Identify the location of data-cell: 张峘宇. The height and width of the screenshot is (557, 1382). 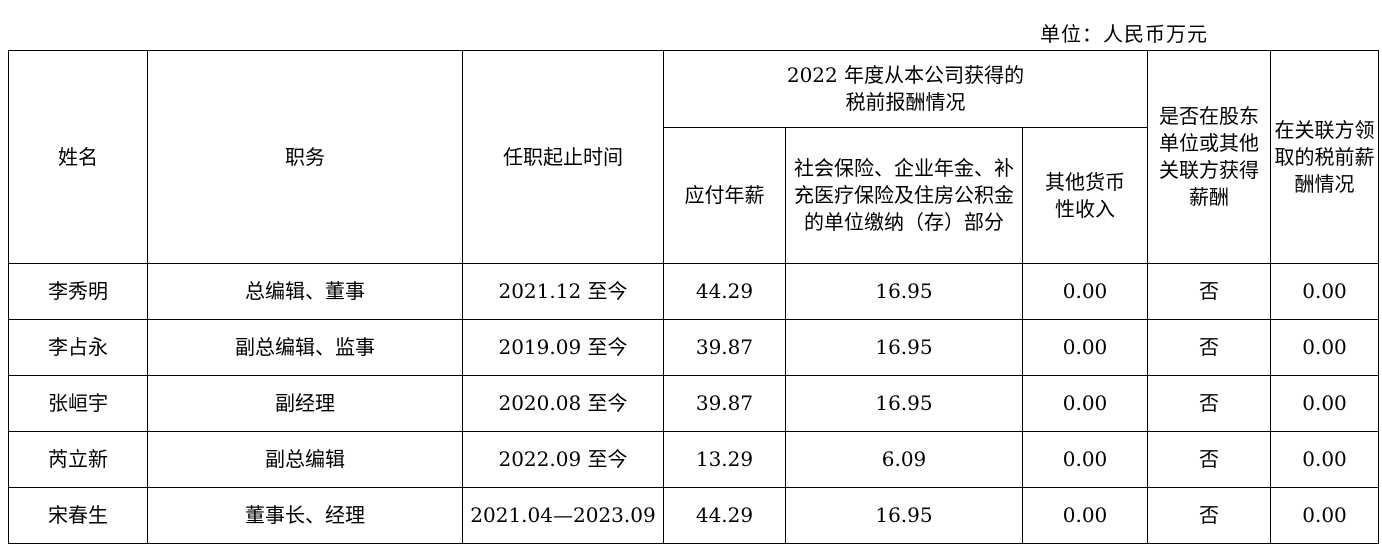
(78, 403).